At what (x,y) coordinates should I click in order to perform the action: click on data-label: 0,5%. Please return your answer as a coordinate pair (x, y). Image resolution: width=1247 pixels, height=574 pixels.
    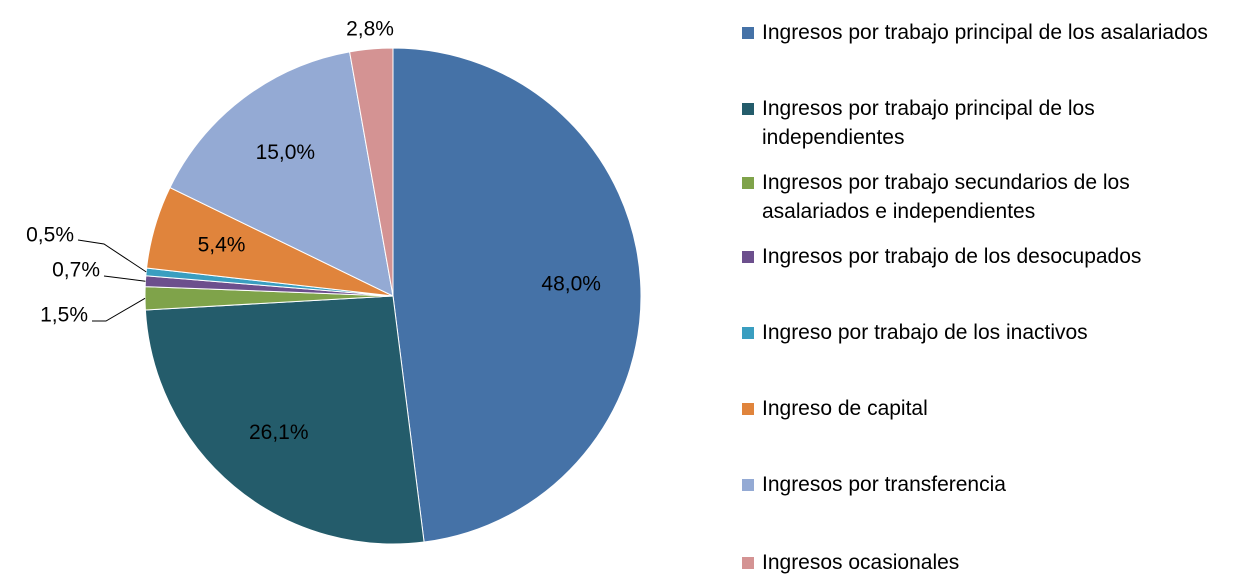
    Looking at the image, I should click on (50, 235).